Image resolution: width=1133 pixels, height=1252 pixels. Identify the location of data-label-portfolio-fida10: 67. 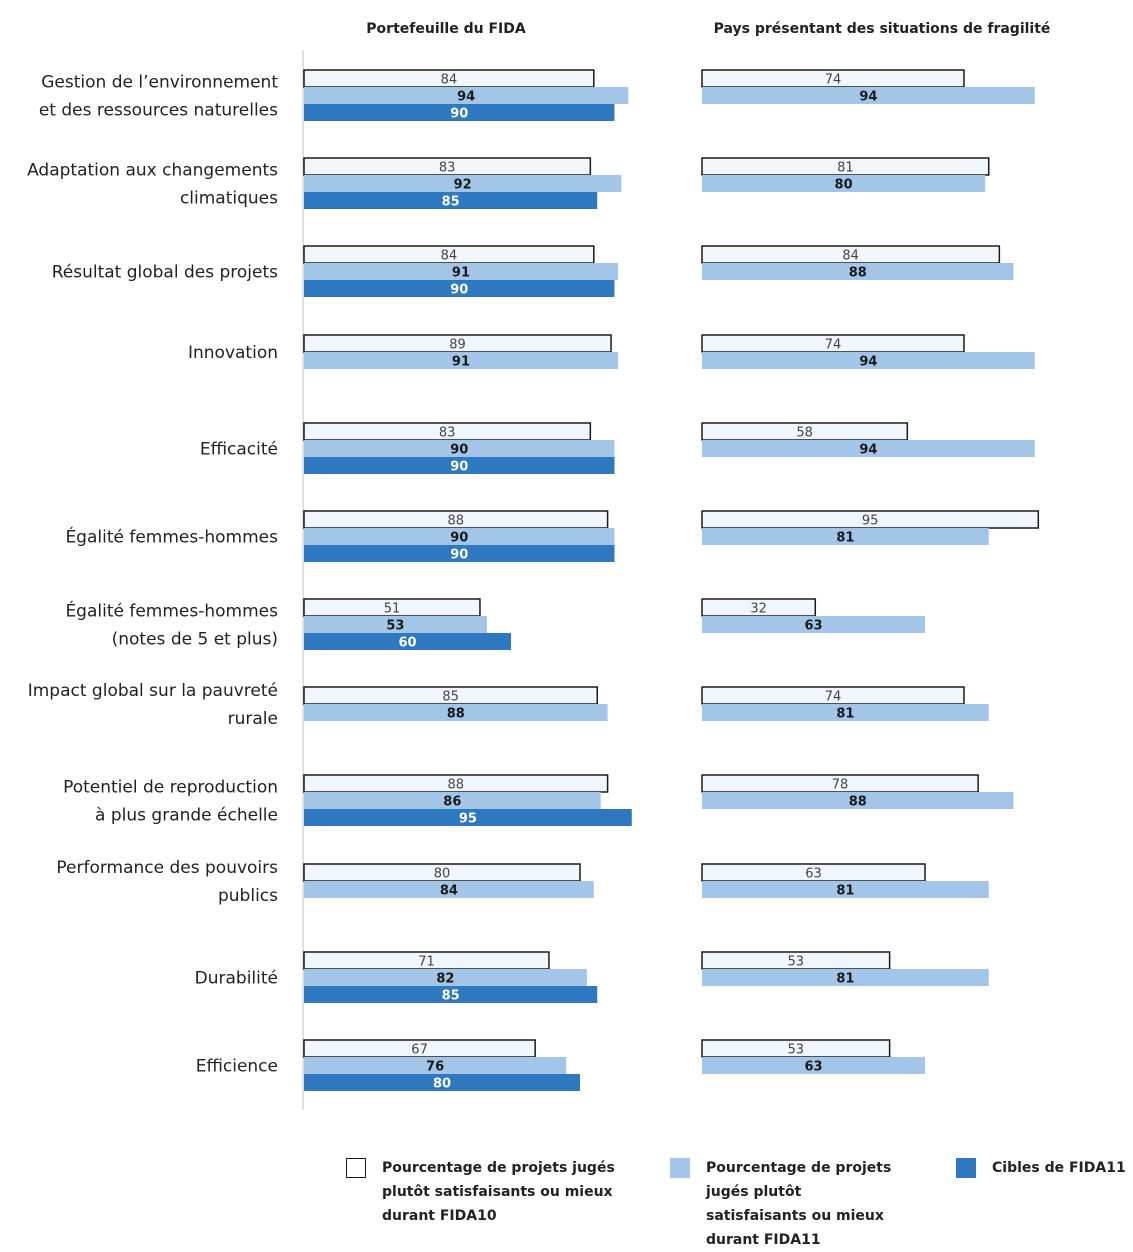
(419, 1050).